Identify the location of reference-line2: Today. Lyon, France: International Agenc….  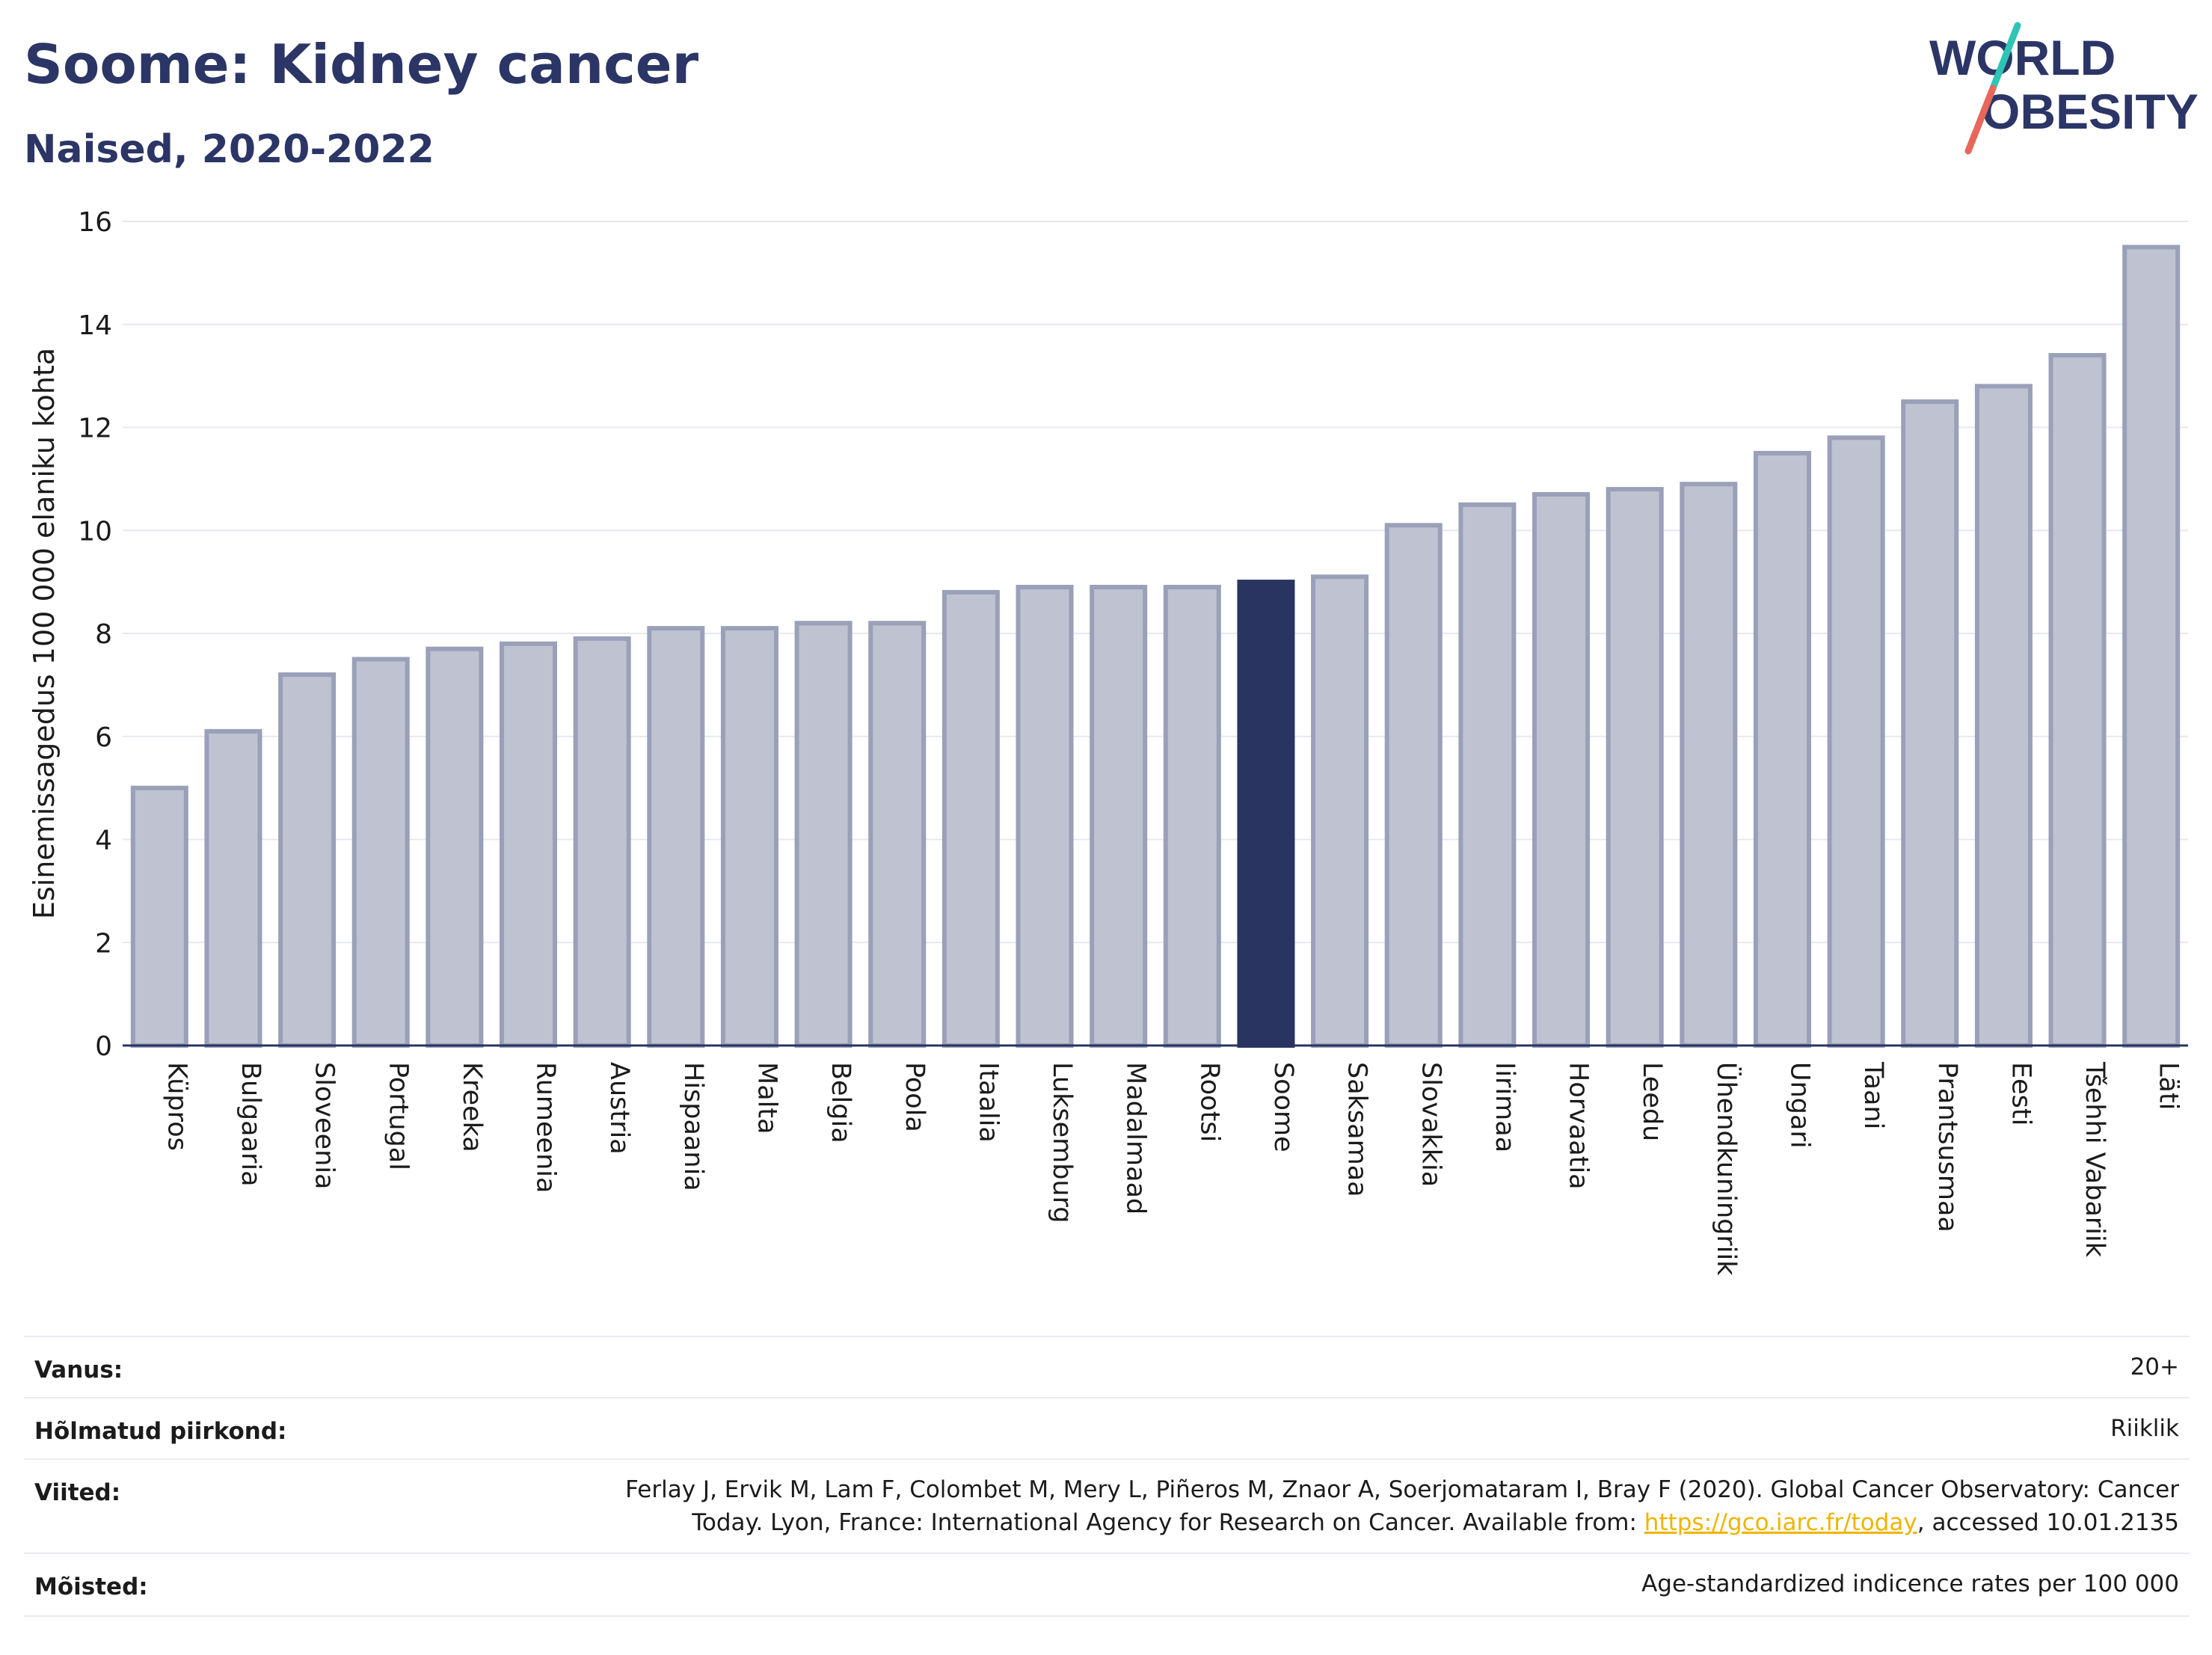
(1402, 1522).